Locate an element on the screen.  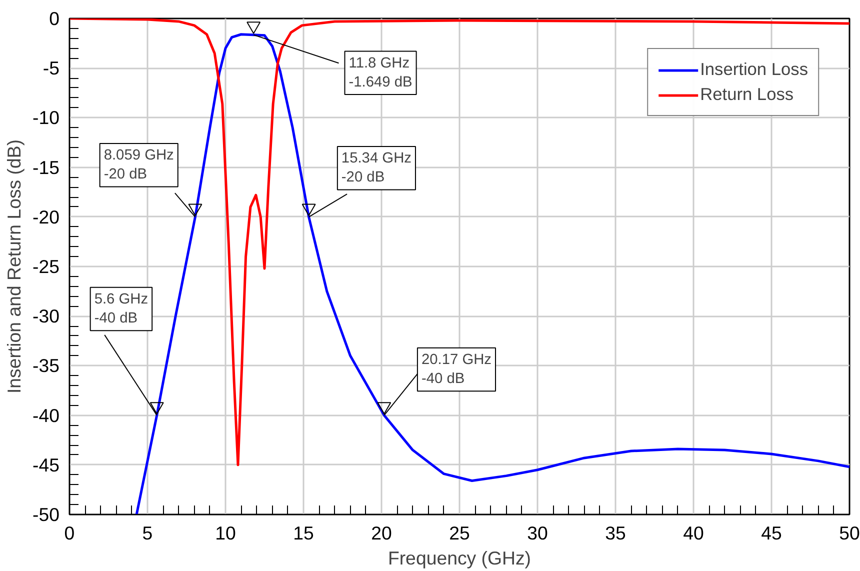
x-tick-label: 25 is located at coordinates (459, 533).